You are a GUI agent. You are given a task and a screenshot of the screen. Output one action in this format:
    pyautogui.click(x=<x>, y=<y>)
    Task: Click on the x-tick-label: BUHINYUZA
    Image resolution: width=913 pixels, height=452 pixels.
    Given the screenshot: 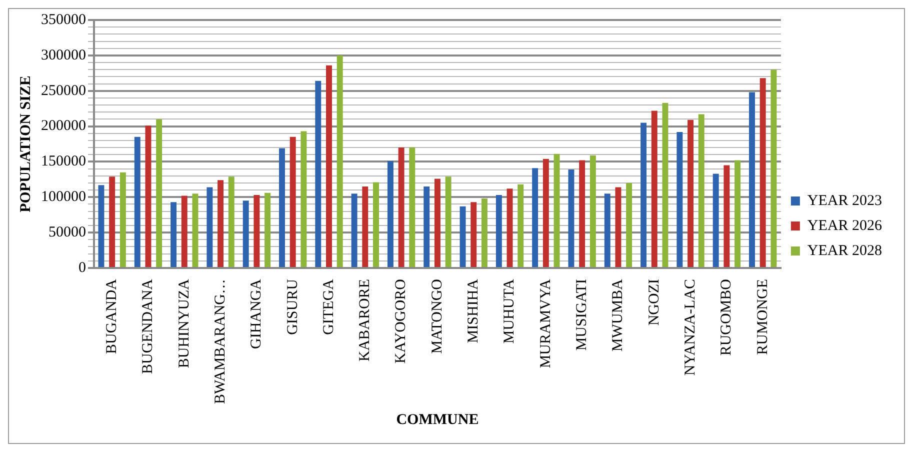 What is the action you would take?
    pyautogui.click(x=184, y=323)
    